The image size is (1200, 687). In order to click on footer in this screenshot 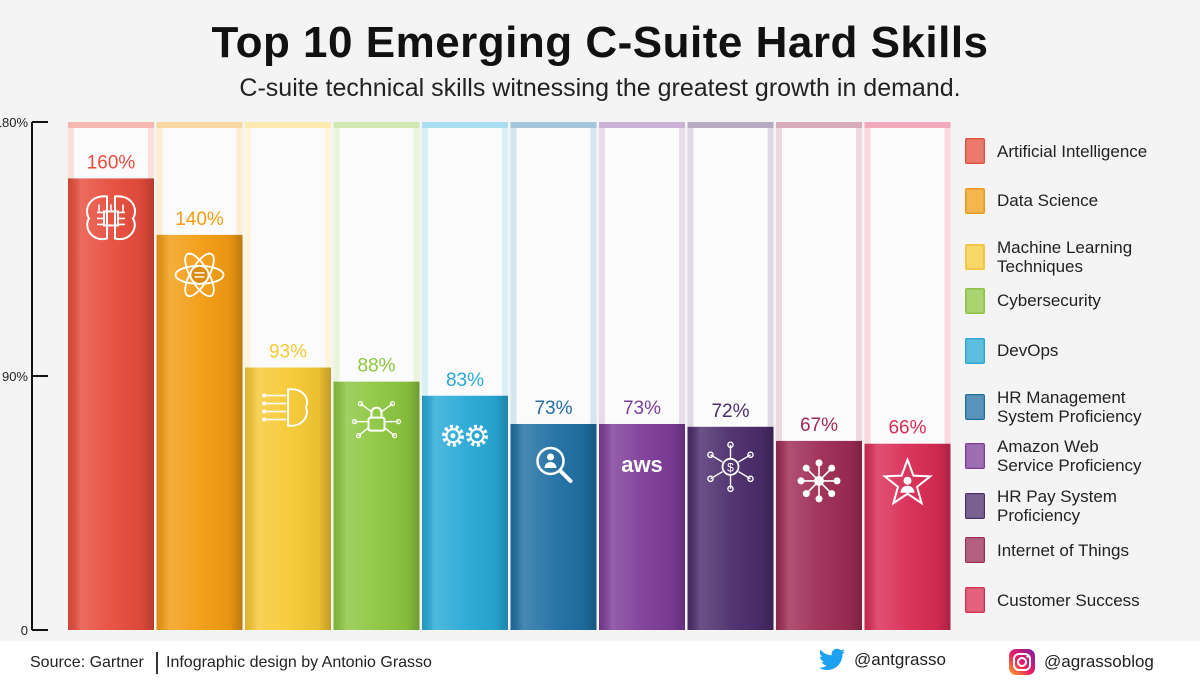, I will do `click(600, 664)`.